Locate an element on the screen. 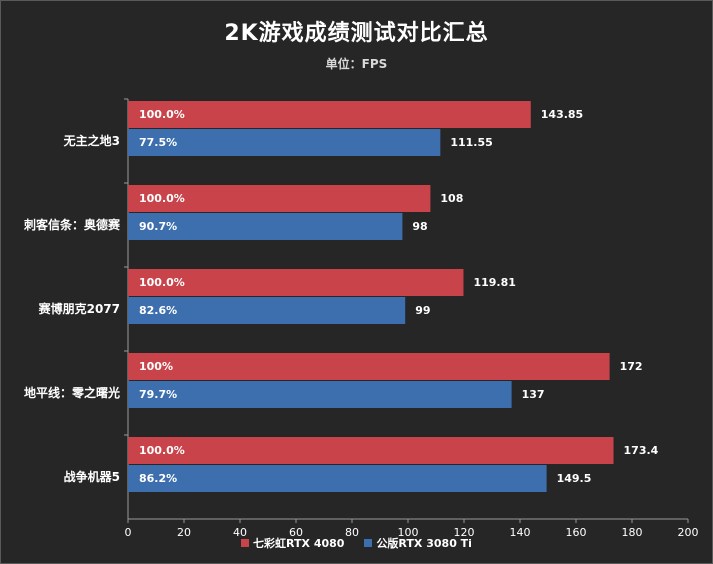 Image resolution: width=713 pixels, height=564 pixels. chart-subtitle: 单位：FPS is located at coordinates (356, 64).